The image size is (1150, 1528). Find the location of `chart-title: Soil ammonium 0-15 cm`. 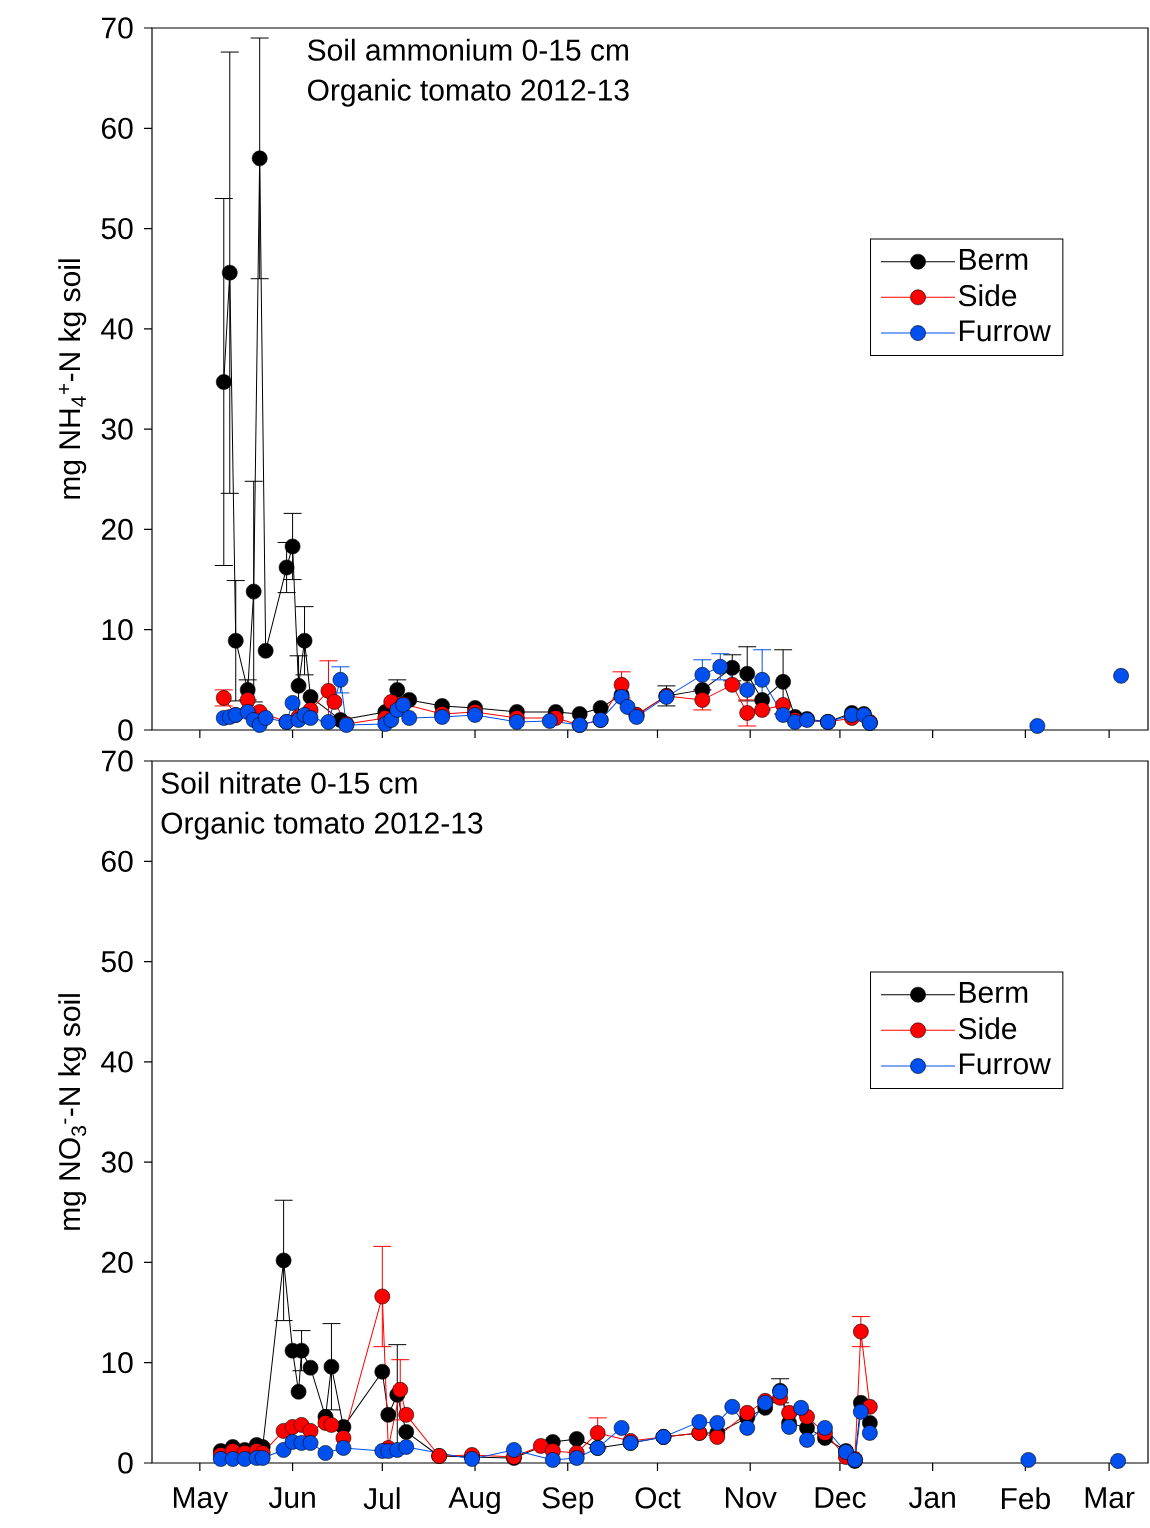

chart-title: Soil ammonium 0-15 cm is located at coordinates (467, 49).